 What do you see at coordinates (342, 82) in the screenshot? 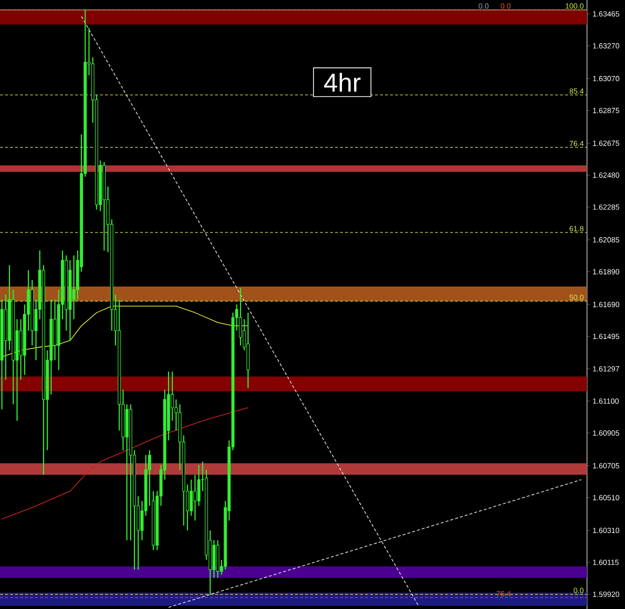
I see `annotation: 4hr` at bounding box center [342, 82].